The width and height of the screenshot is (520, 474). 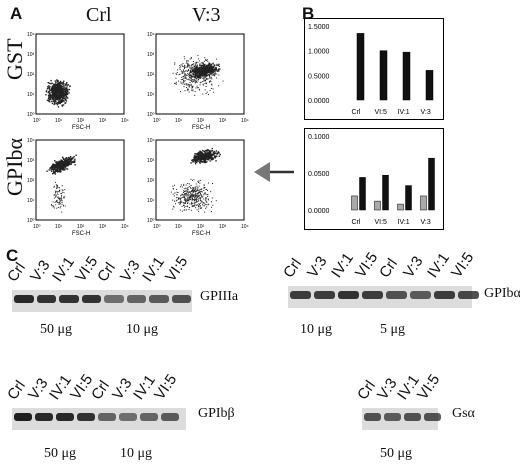 What do you see at coordinates (80, 180) in the screenshot?
I see `plot-frame` at bounding box center [80, 180].